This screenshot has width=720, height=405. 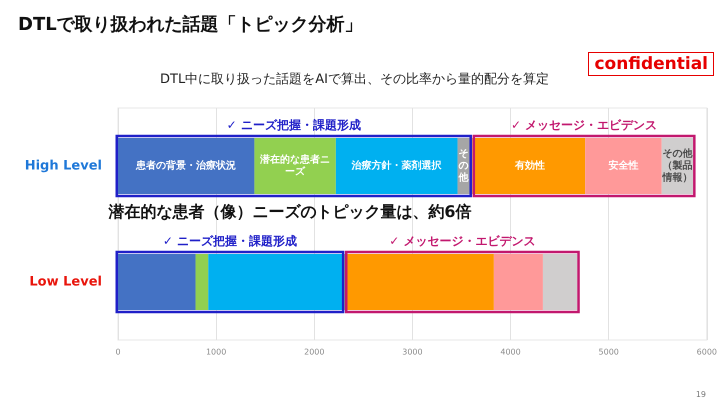 What do you see at coordinates (314, 352) in the screenshot?
I see `x-tick-label: 2000` at bounding box center [314, 352].